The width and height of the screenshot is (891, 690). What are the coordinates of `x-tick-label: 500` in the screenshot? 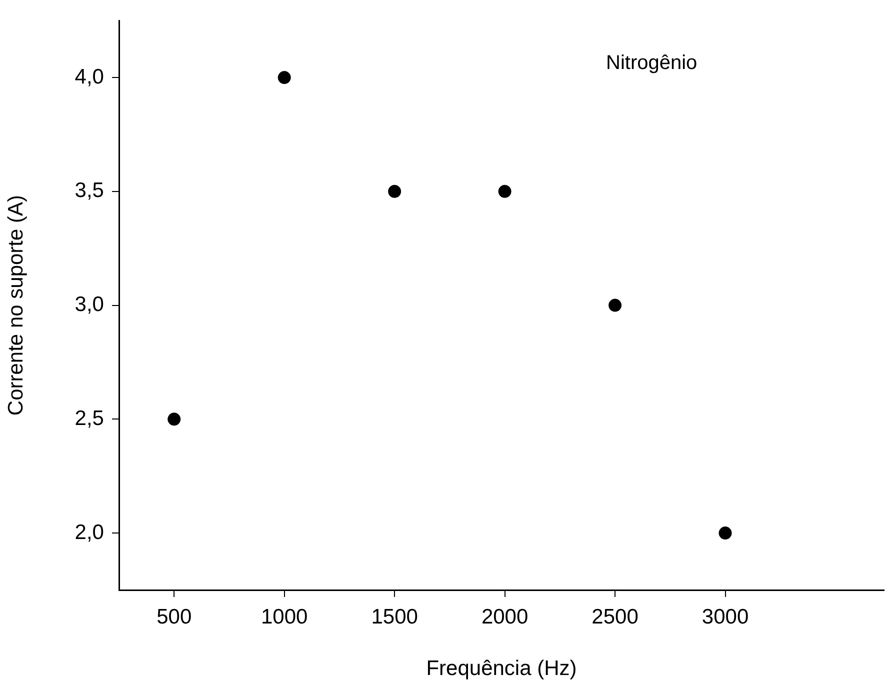 It's located at (174, 616).